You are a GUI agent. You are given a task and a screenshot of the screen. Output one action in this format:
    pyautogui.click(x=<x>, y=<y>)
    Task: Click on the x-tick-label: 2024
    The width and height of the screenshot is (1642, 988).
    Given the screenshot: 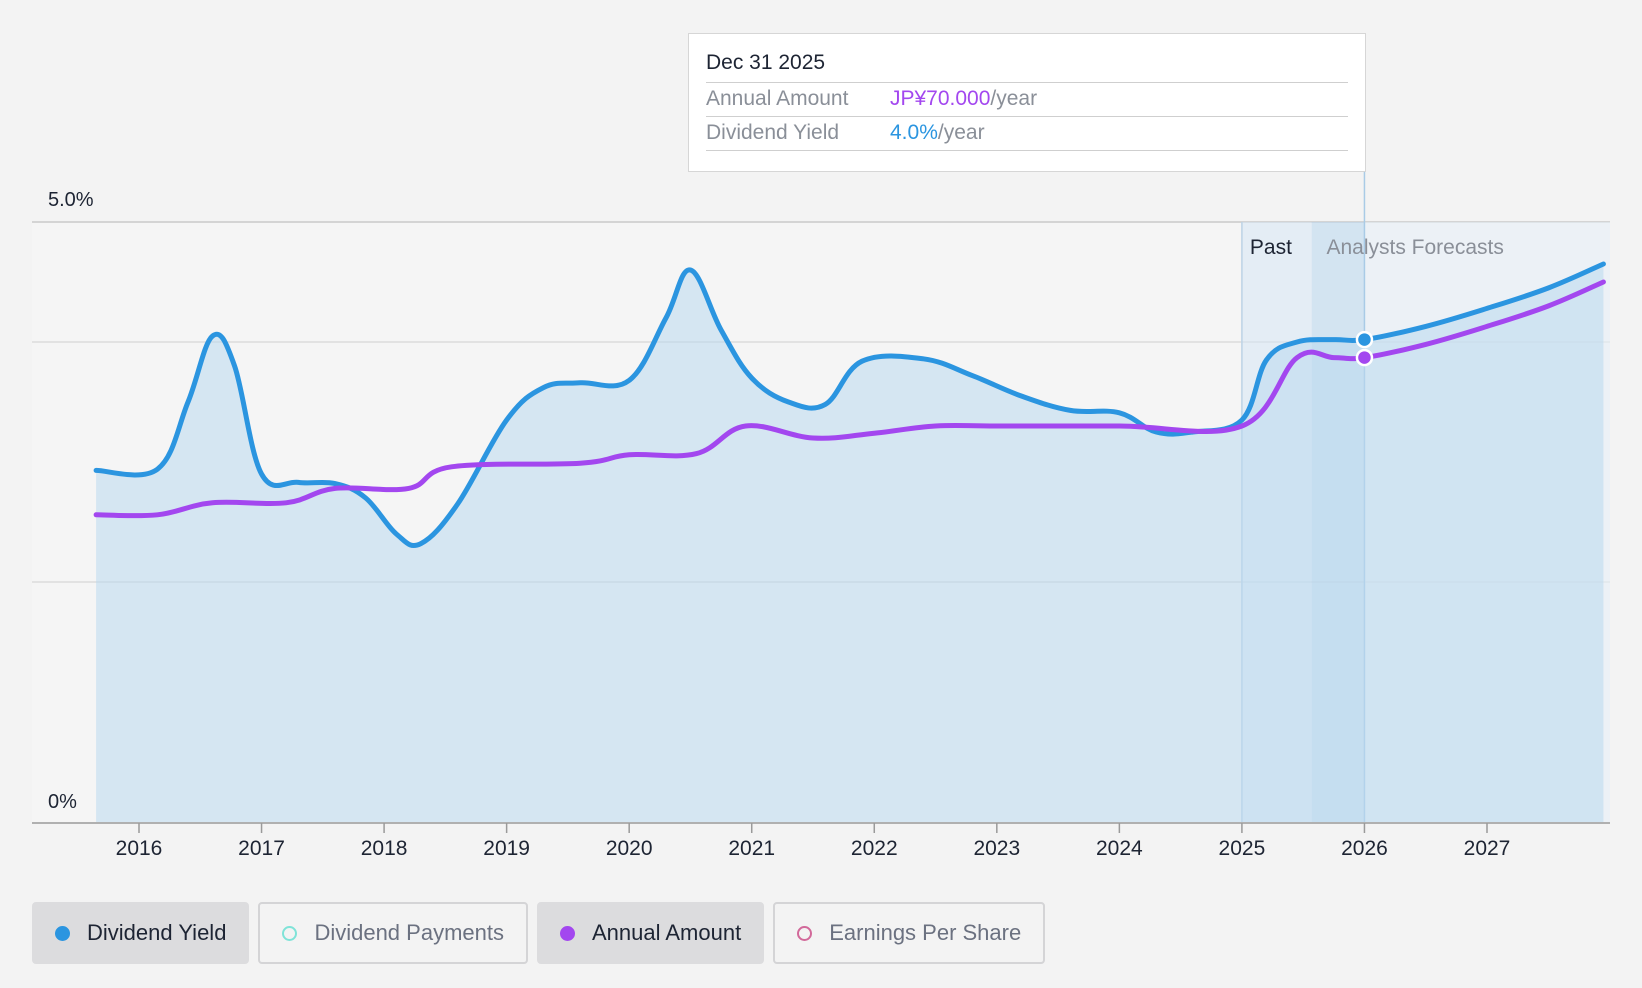 What is the action you would take?
    pyautogui.click(x=1119, y=848)
    